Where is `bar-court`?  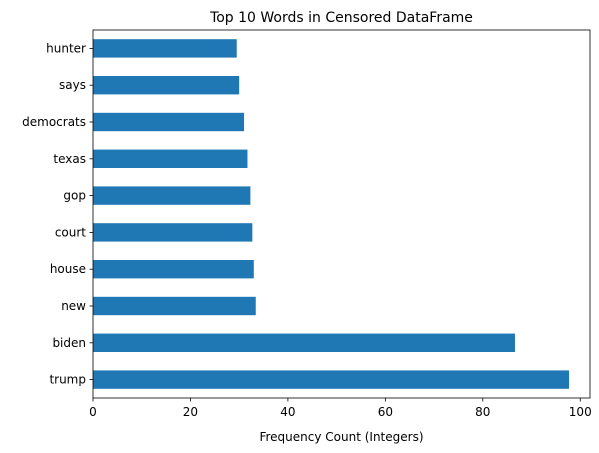 bar-court is located at coordinates (173, 232).